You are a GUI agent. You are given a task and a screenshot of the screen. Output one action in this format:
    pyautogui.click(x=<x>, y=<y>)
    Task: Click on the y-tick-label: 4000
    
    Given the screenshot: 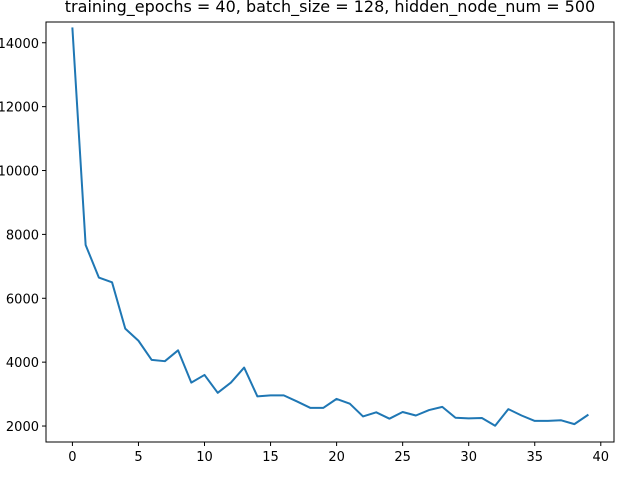 What is the action you would take?
    pyautogui.click(x=22, y=363)
    